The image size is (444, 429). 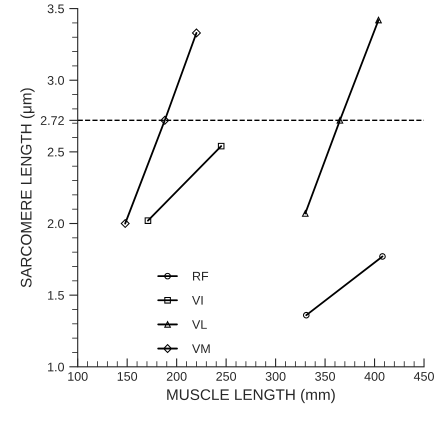 I want to click on x-tick-label: 350, so click(x=325, y=376).